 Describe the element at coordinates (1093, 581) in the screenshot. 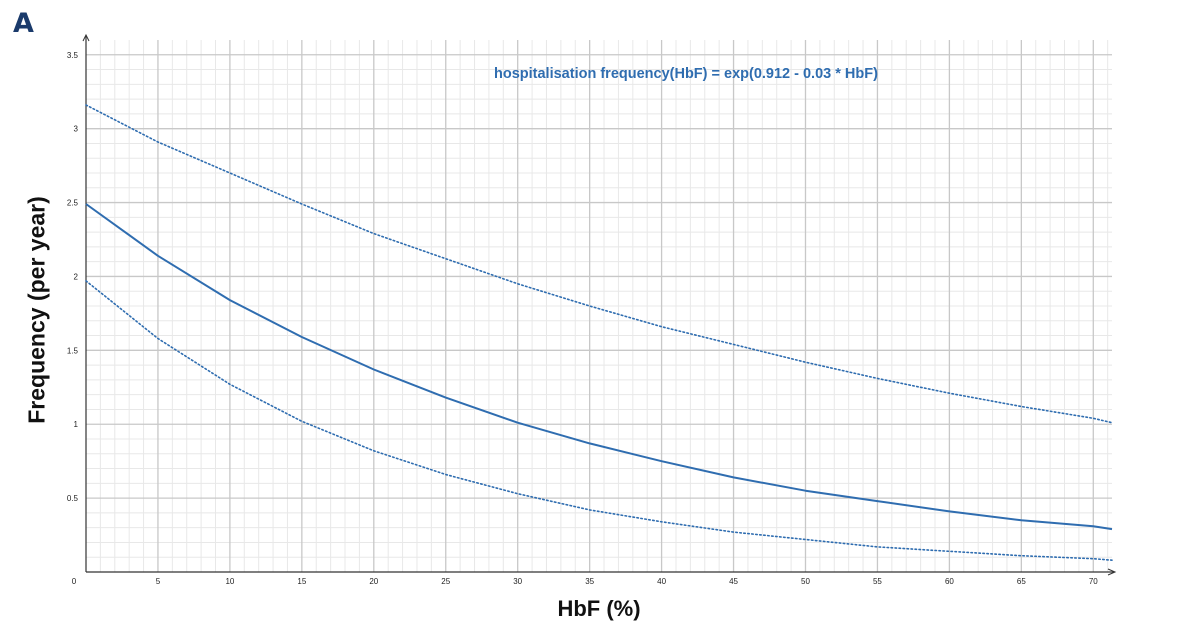

I see `x-tick-label: 70` at that location.